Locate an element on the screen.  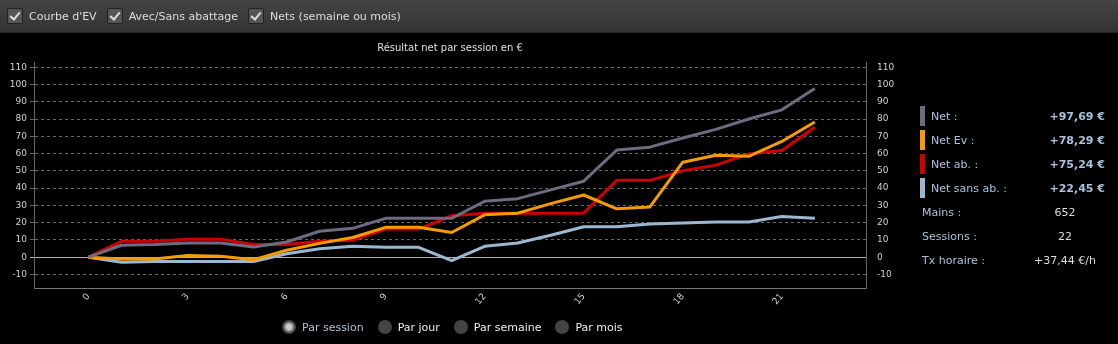
text: Mains : is located at coordinates (942, 212).